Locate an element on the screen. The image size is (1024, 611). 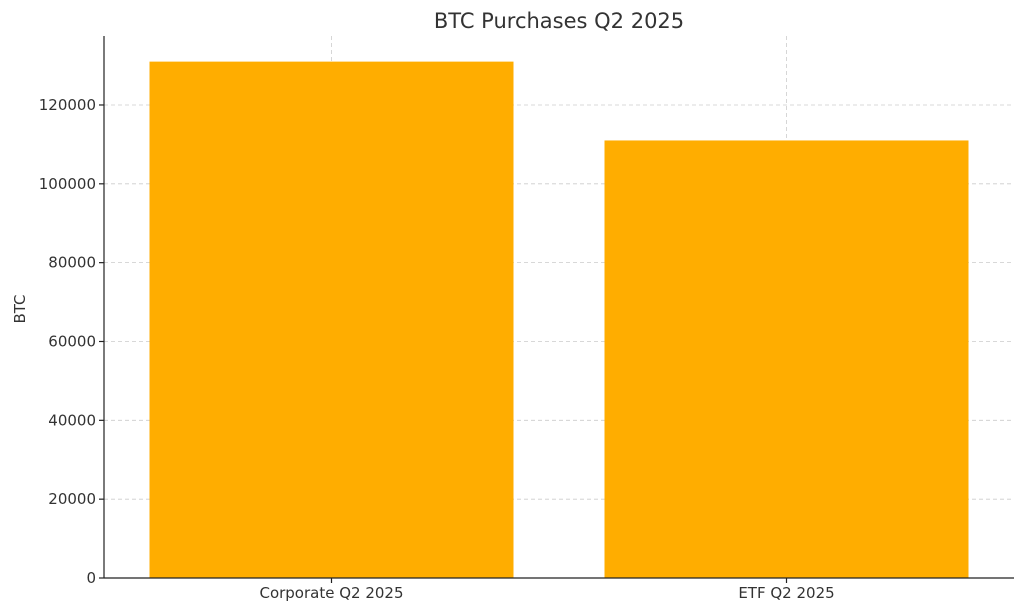
x-tick-label: Corporate Q2 2025 is located at coordinates (331, 593).